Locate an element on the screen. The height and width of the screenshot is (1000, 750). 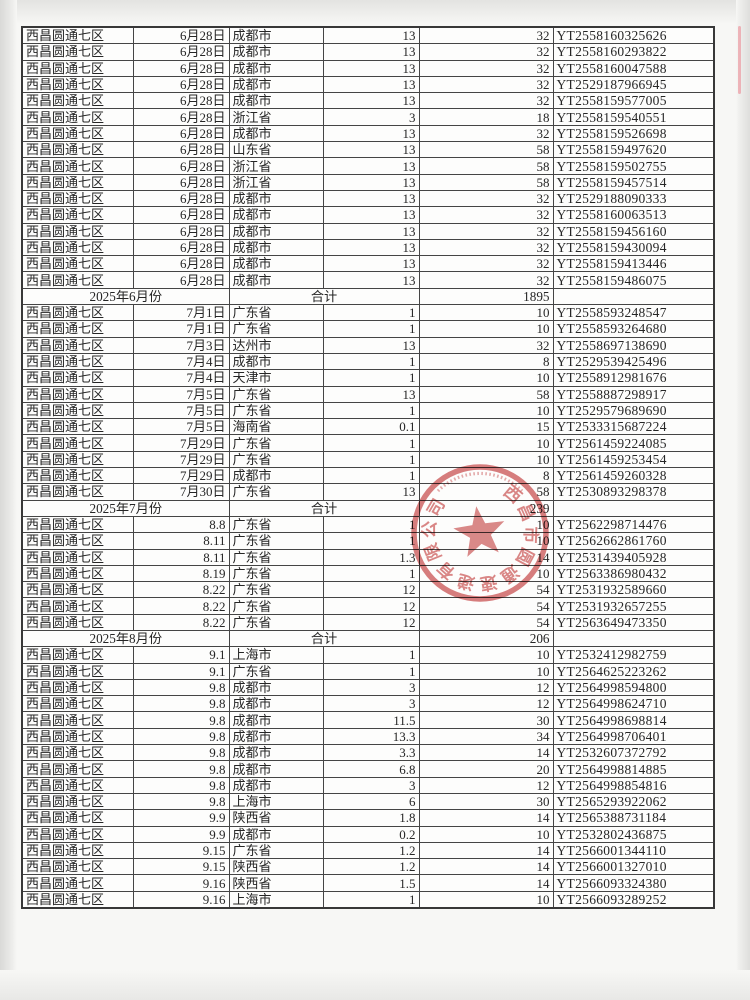
table-row: 西昌圆通七区 9.8 上海市 6 30 YT2565293922062 is located at coordinates (368, 801).